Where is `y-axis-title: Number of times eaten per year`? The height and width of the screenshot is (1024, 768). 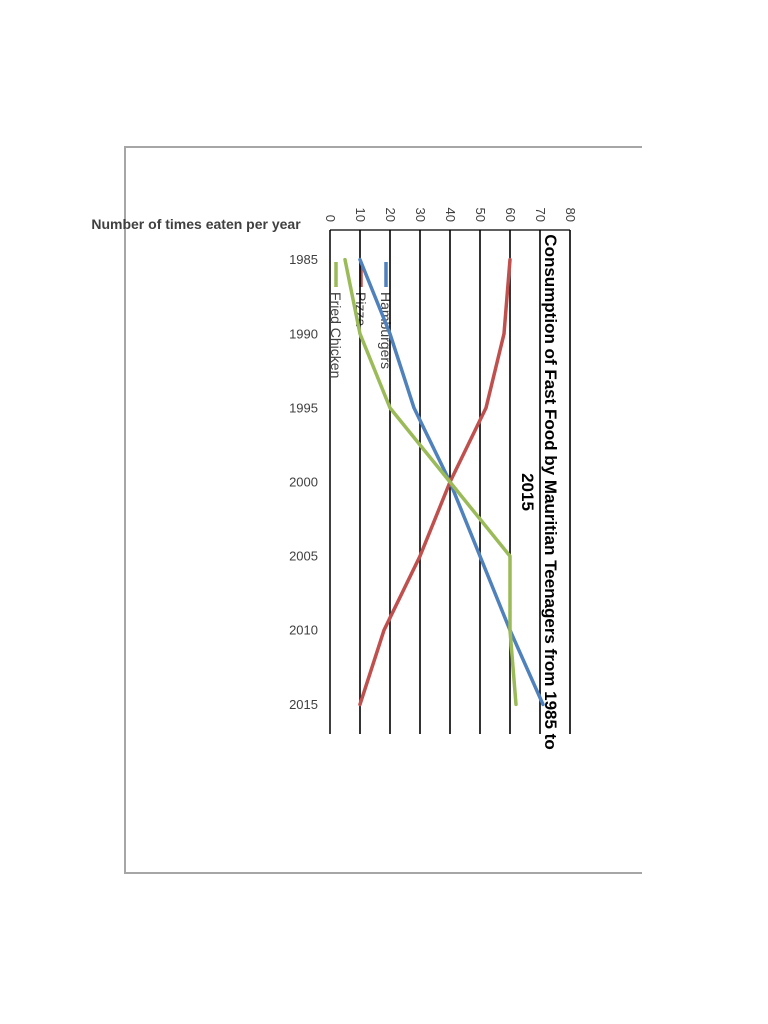
y-axis-title: Number of times eaten per year is located at coordinates (196, 224).